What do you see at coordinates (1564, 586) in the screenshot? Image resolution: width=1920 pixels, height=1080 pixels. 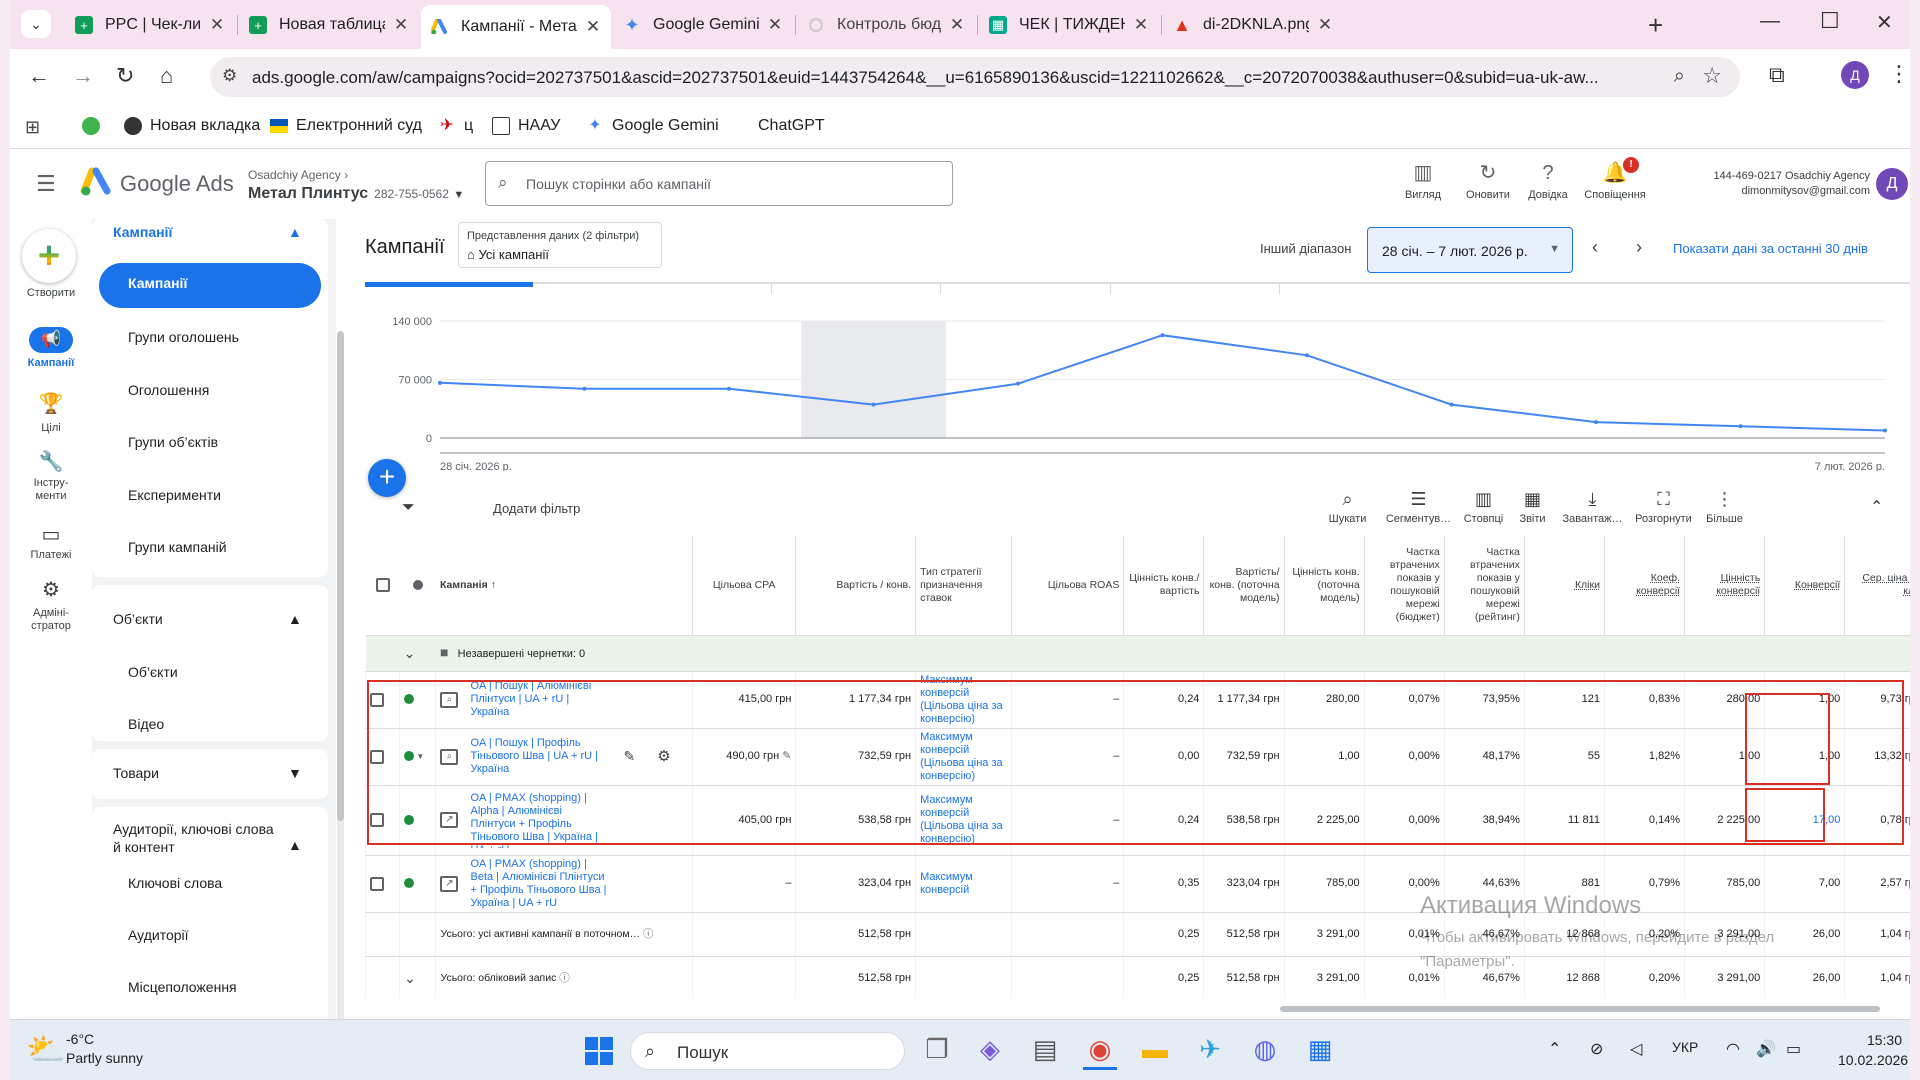 I see `column-header-clicks: Кліки` at bounding box center [1564, 586].